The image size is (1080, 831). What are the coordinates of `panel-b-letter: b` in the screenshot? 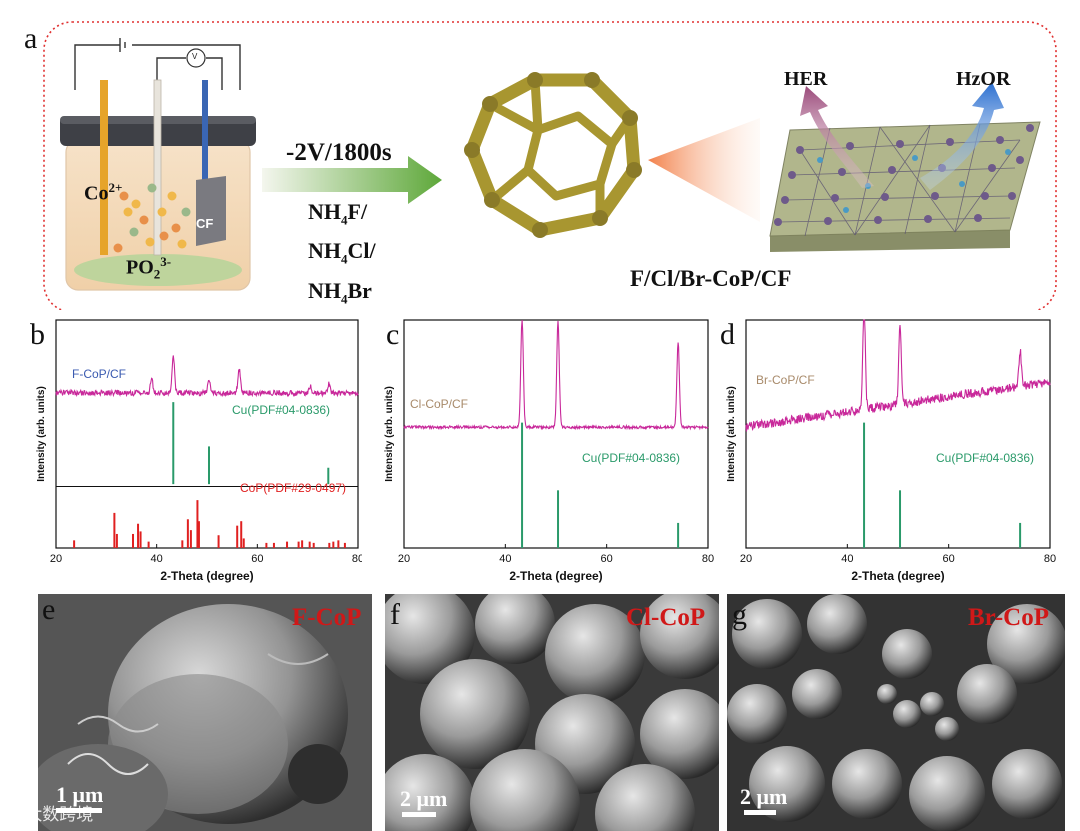 It's located at (37, 334).